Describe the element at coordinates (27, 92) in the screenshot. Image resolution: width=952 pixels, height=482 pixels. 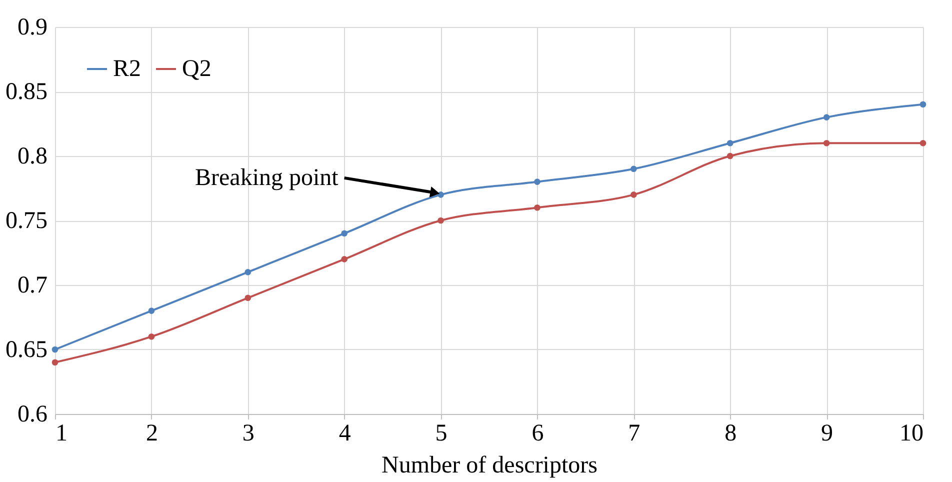
I see `y-tick-label: 0.85` at that location.